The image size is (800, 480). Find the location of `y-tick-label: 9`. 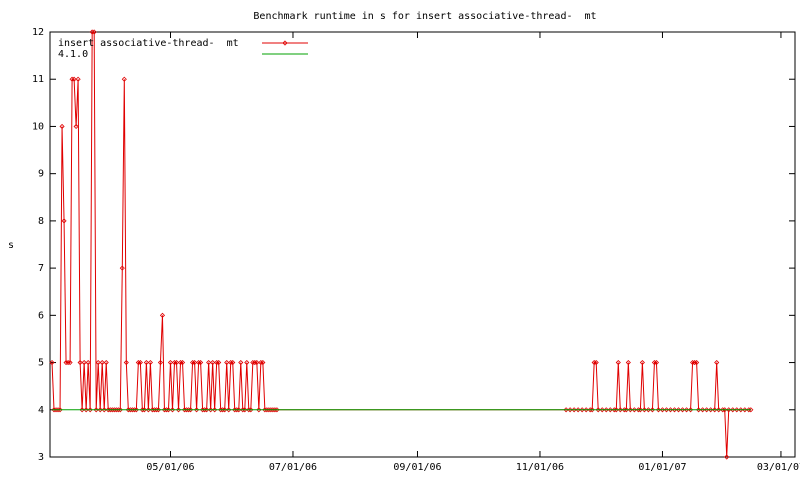

y-tick-label: 9 is located at coordinates (41, 174).